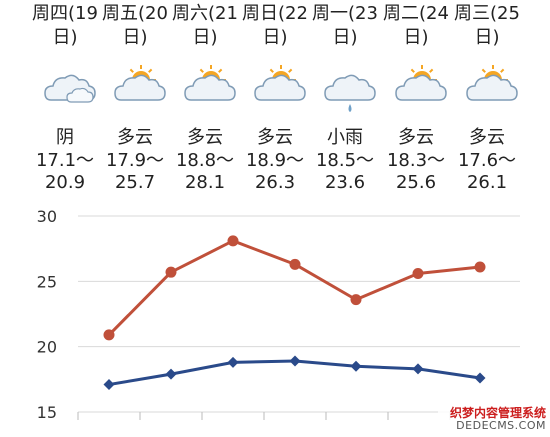  What do you see at coordinates (487, 160) in the screenshot?
I see `temp-low: 17.6～` at bounding box center [487, 160].